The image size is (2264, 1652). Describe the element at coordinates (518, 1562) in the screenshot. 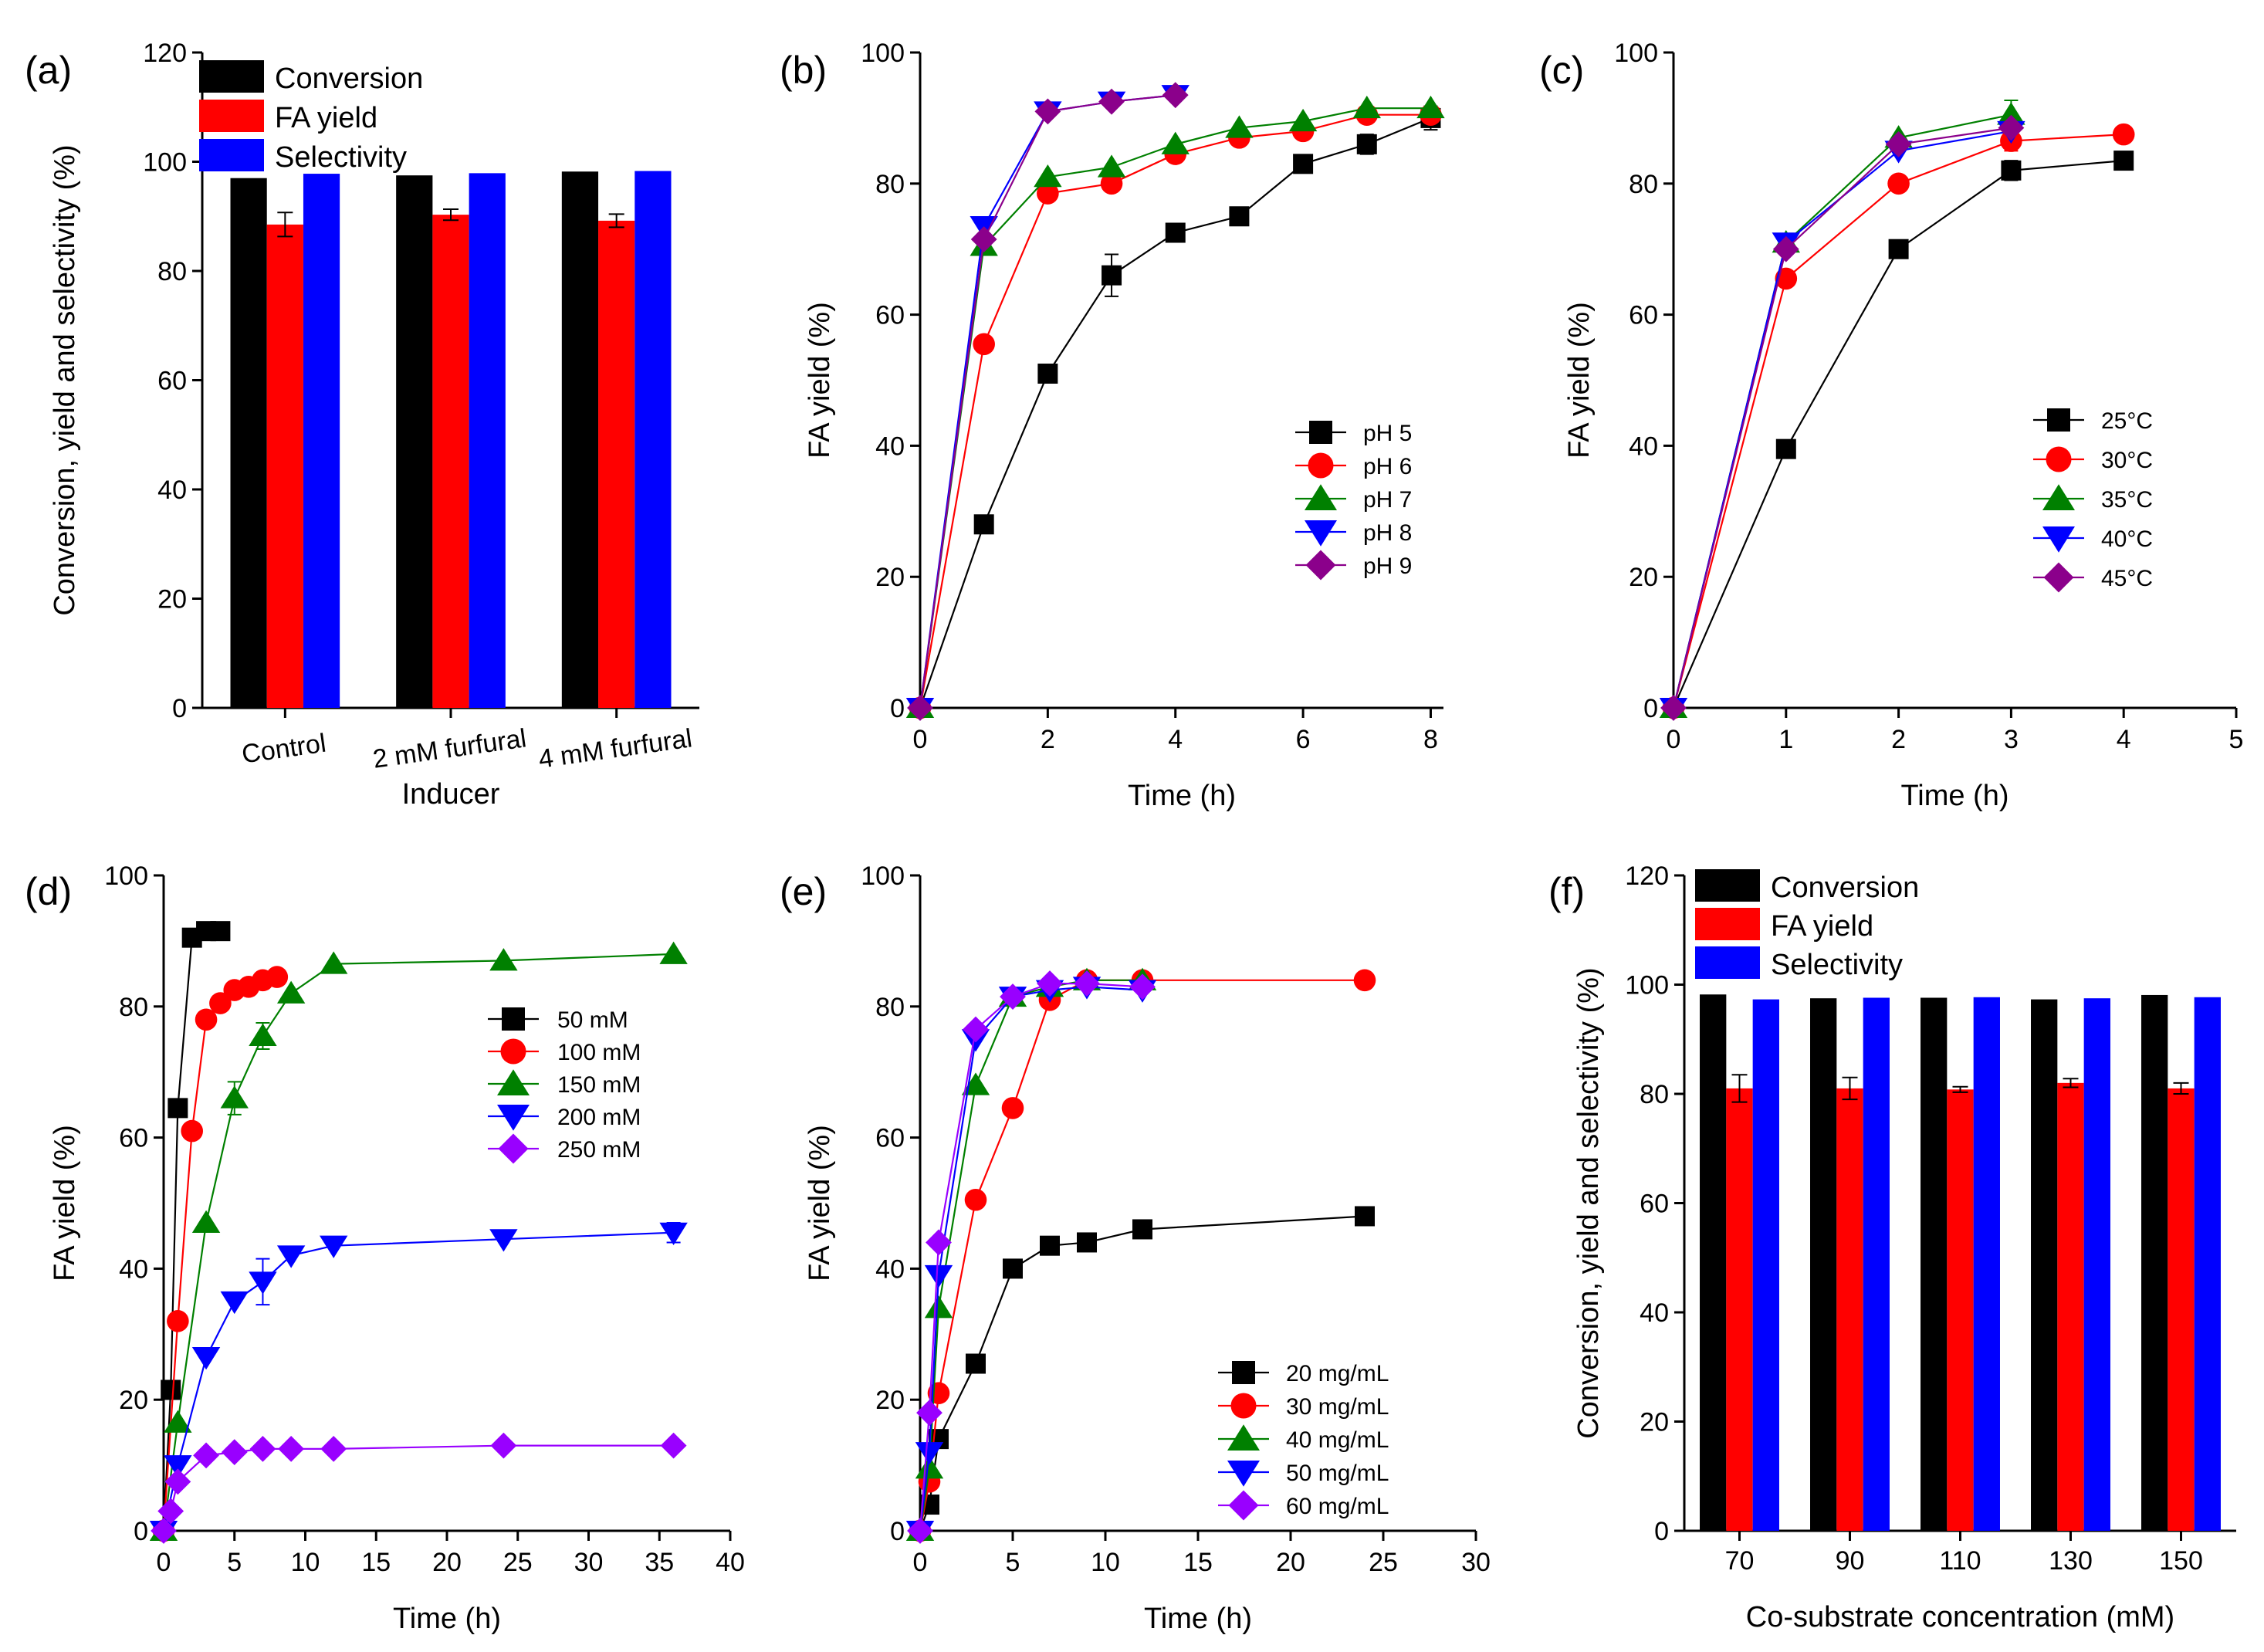

I see `x-tick-label: 25` at that location.